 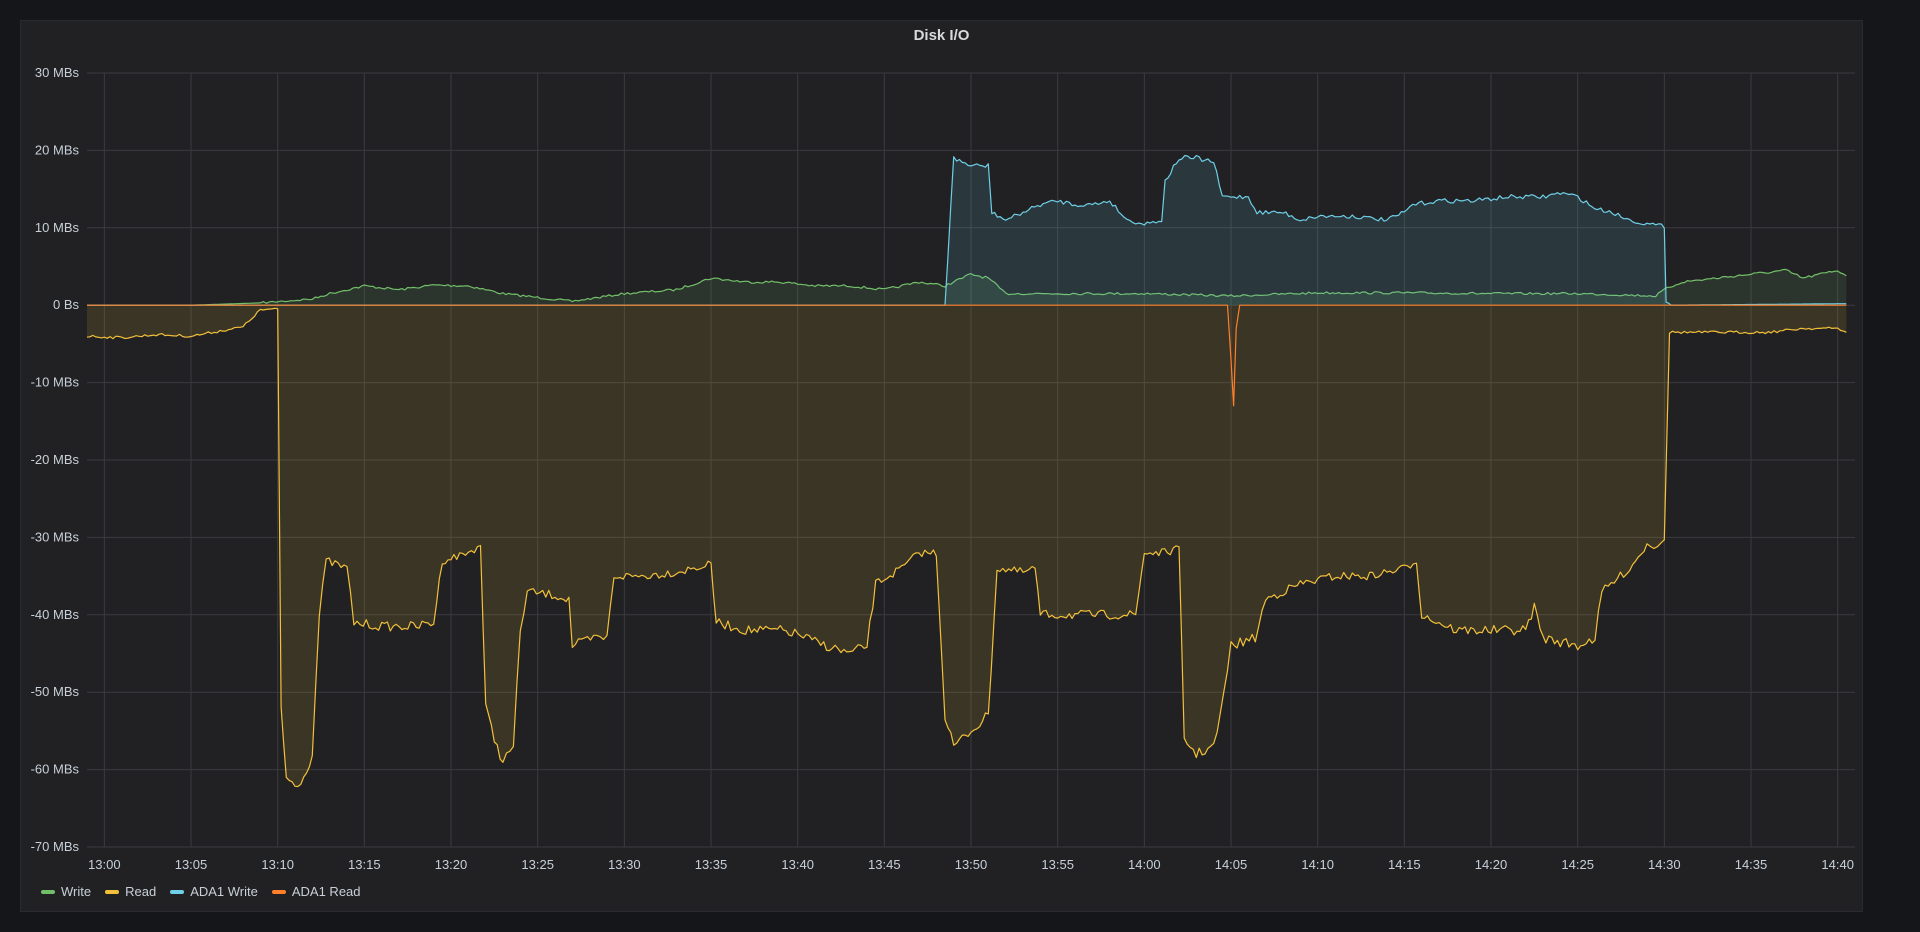 I want to click on x-tick-label: 13:15, so click(x=364, y=864).